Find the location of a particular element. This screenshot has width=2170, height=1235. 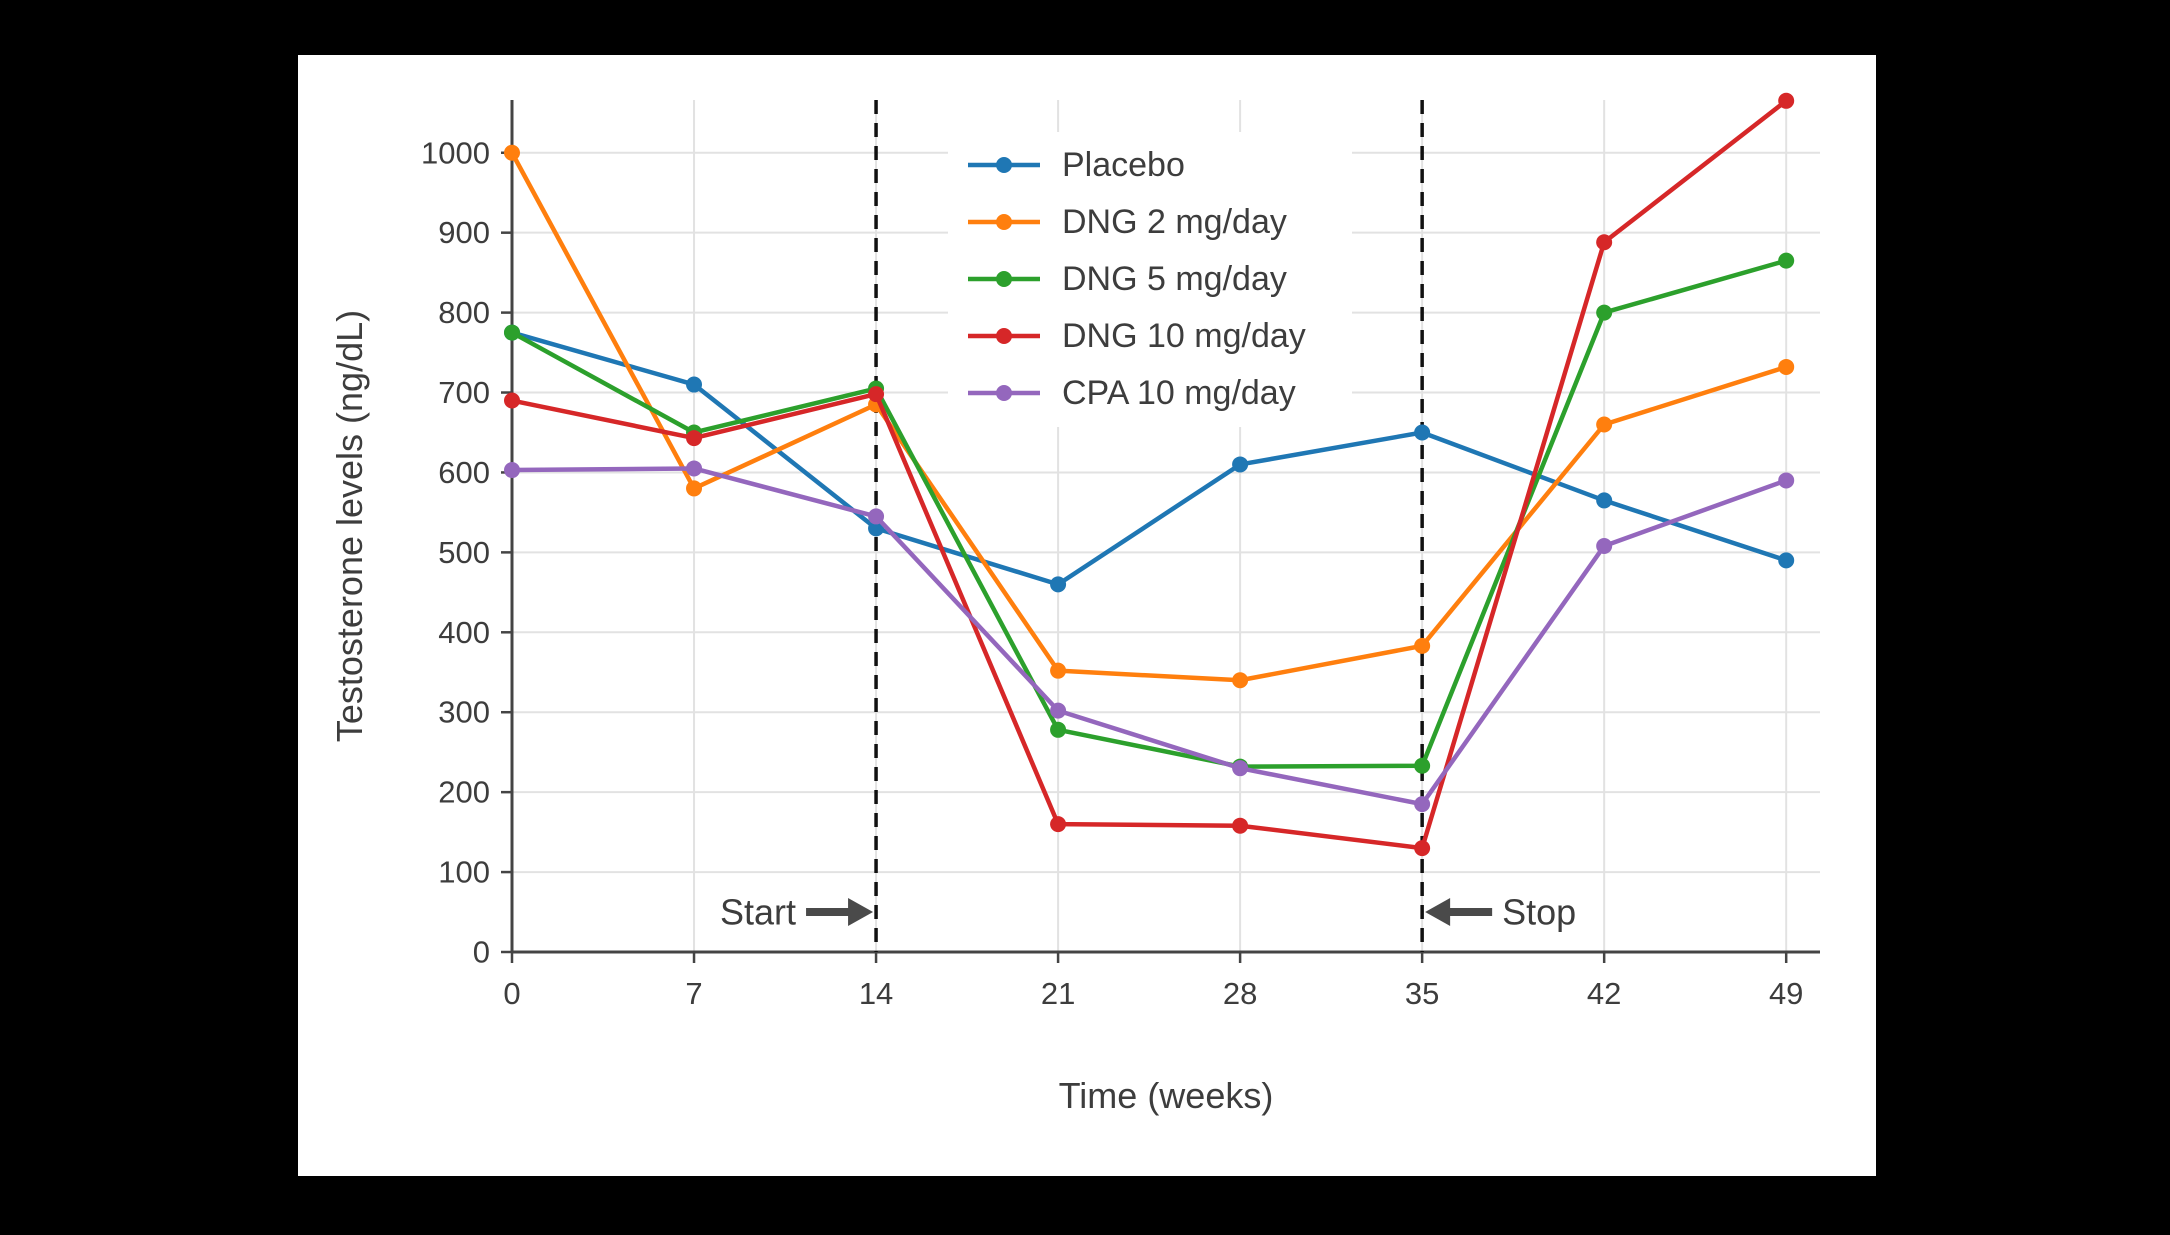

svg-text: Start is located at coordinates (758, 912).